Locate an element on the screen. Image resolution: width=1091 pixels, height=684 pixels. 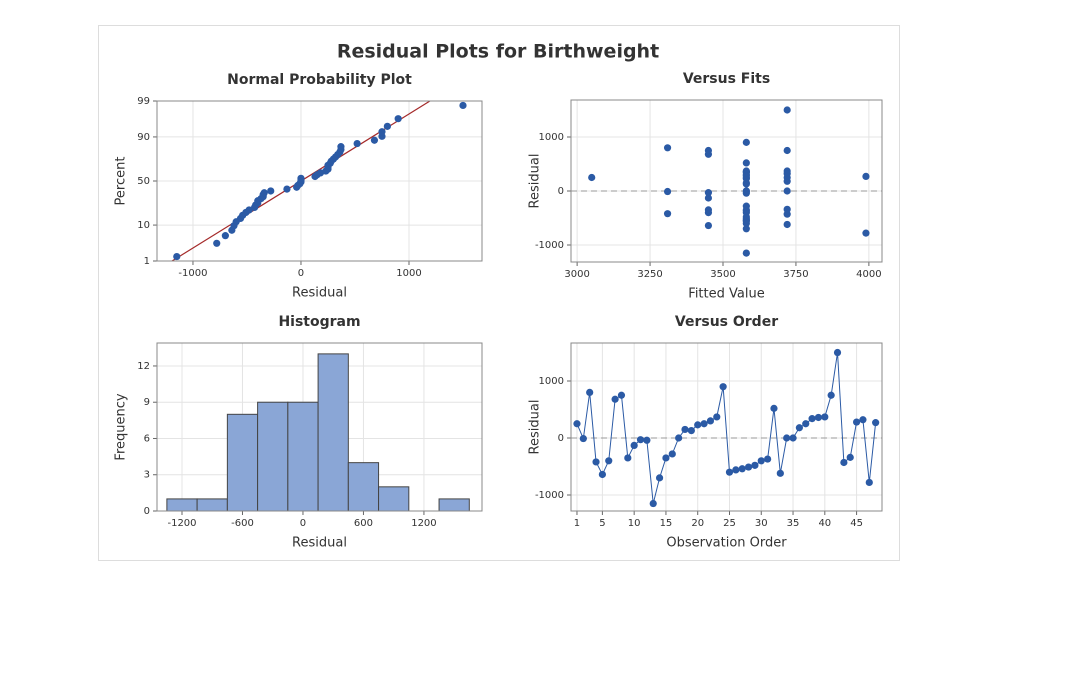
x-tick-label: 45 is located at coordinates (856, 523).